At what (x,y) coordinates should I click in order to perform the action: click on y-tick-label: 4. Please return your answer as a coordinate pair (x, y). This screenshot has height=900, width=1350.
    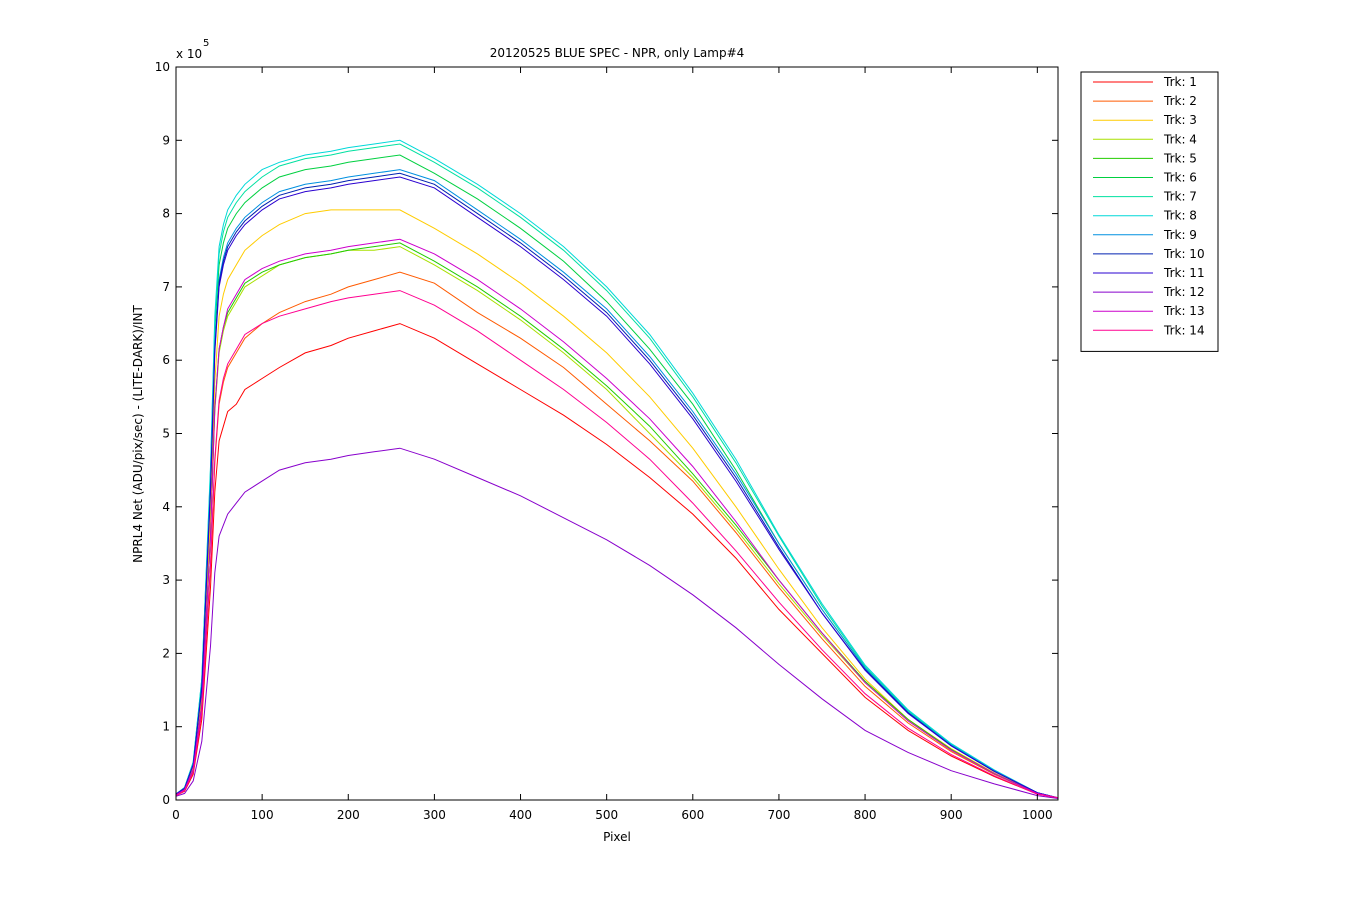
    Looking at the image, I should click on (166, 507).